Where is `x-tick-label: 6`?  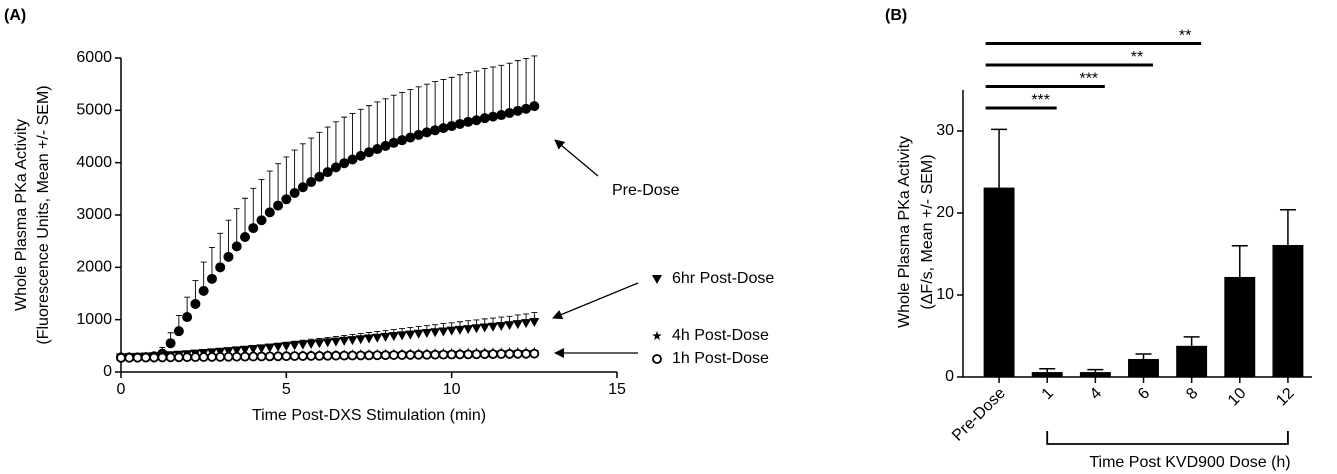
x-tick-label: 6 is located at coordinates (1144, 394).